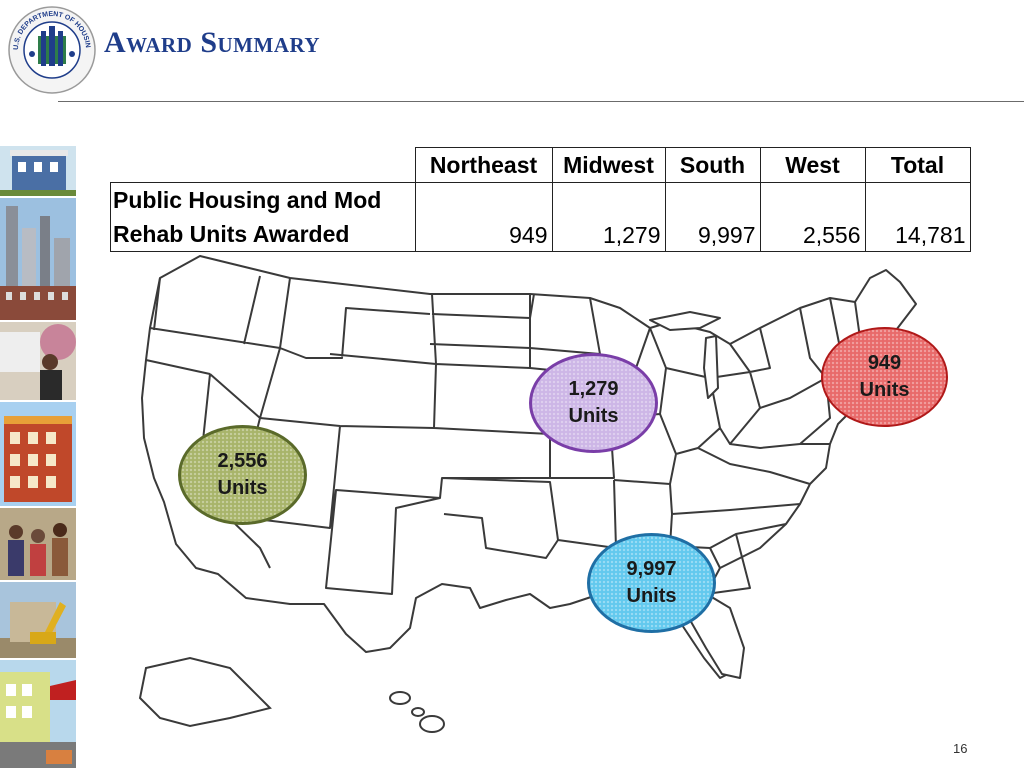  I want to click on column-header-south: South, so click(712, 165).